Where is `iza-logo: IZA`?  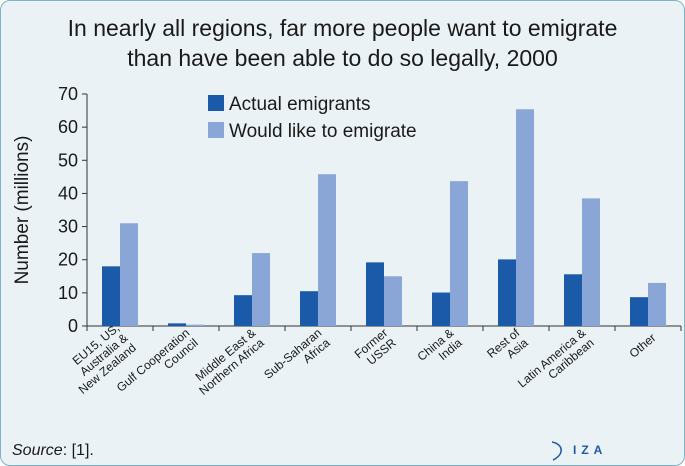
iza-logo: IZA is located at coordinates (578, 450).